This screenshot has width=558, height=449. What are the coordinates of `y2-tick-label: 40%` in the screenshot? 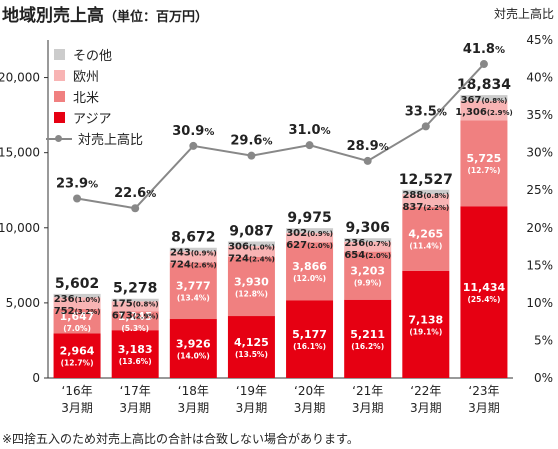 It's located at (539, 78).